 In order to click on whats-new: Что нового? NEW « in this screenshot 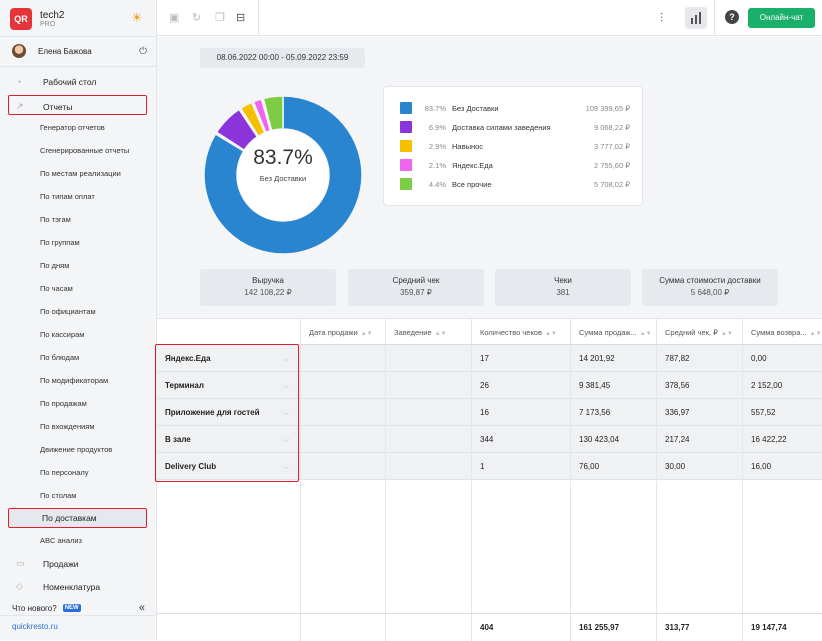, I will do `click(78, 608)`.